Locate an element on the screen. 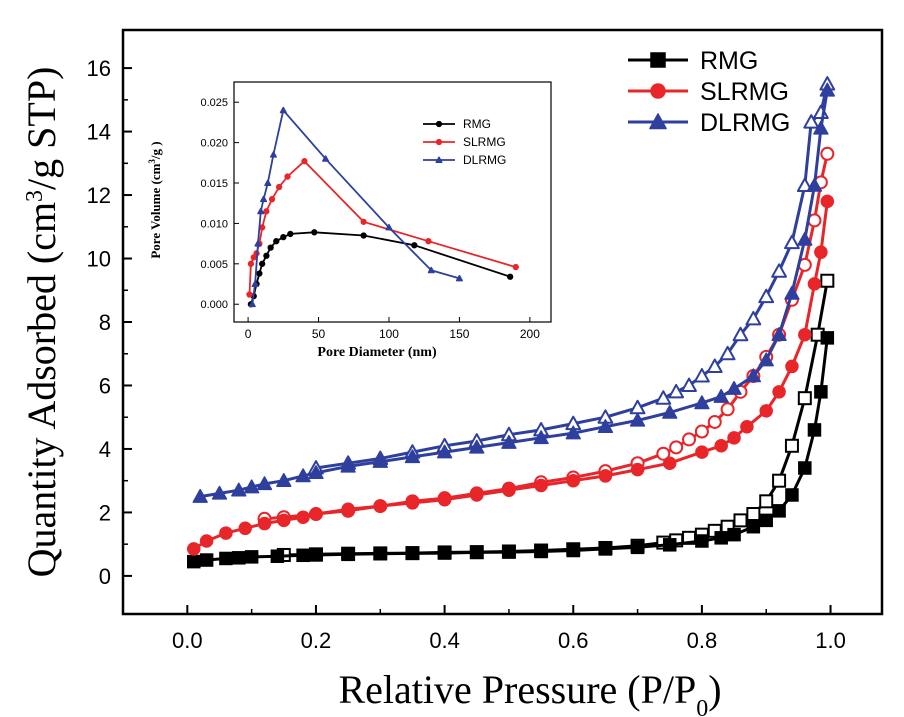 The image size is (904, 717). main-x-tick-label: 0.6 is located at coordinates (573, 640).